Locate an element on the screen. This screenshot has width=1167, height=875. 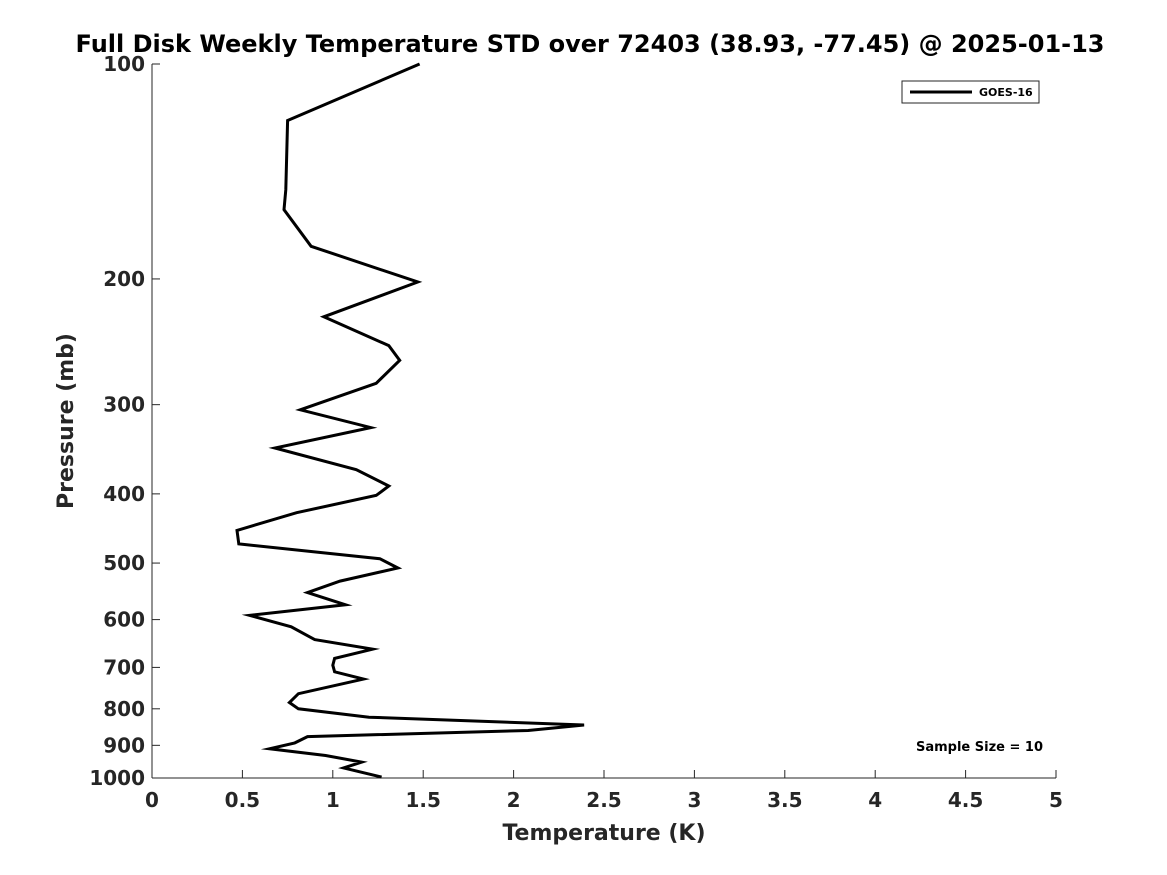
x-tick-label-7: 3.5 is located at coordinates (784, 800).